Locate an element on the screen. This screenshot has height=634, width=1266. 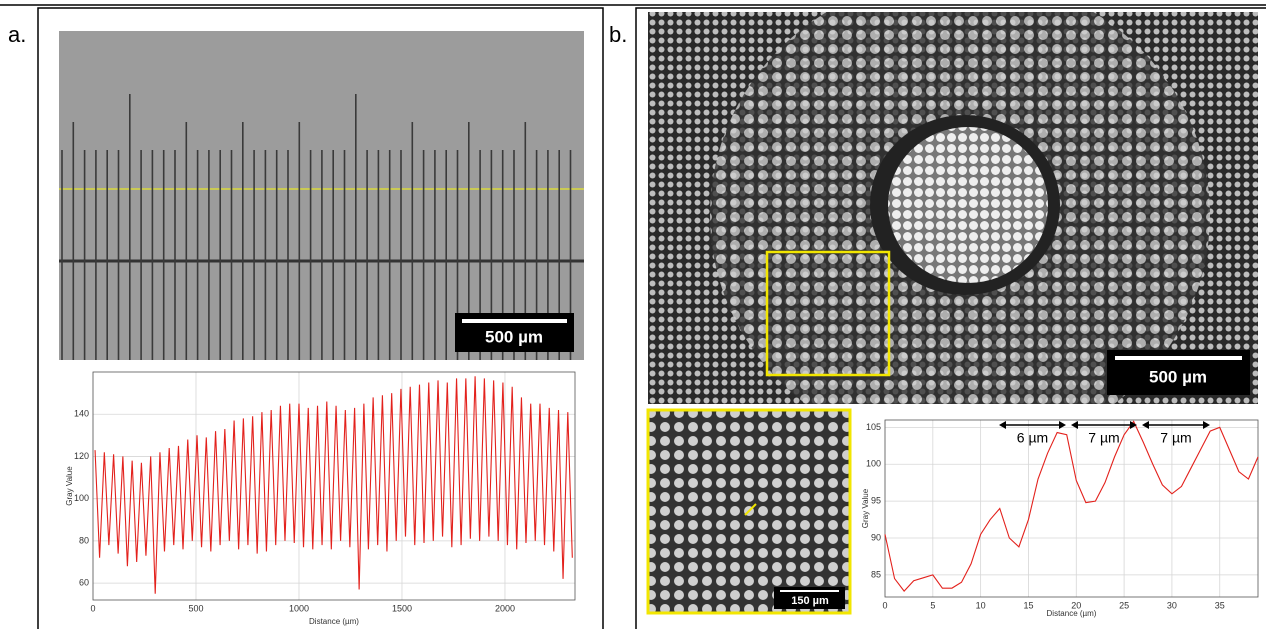
x-tick-label: 15 is located at coordinates (1028, 605).